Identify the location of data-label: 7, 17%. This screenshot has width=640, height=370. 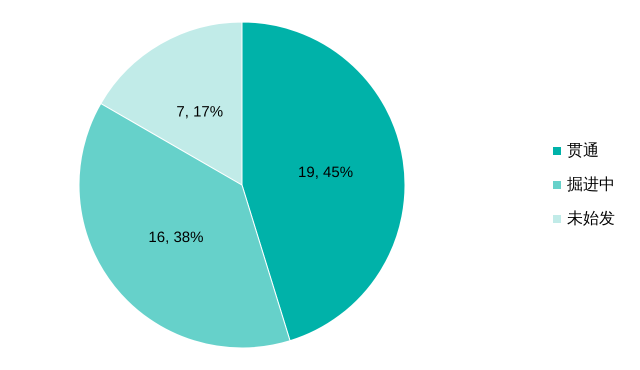
(200, 111).